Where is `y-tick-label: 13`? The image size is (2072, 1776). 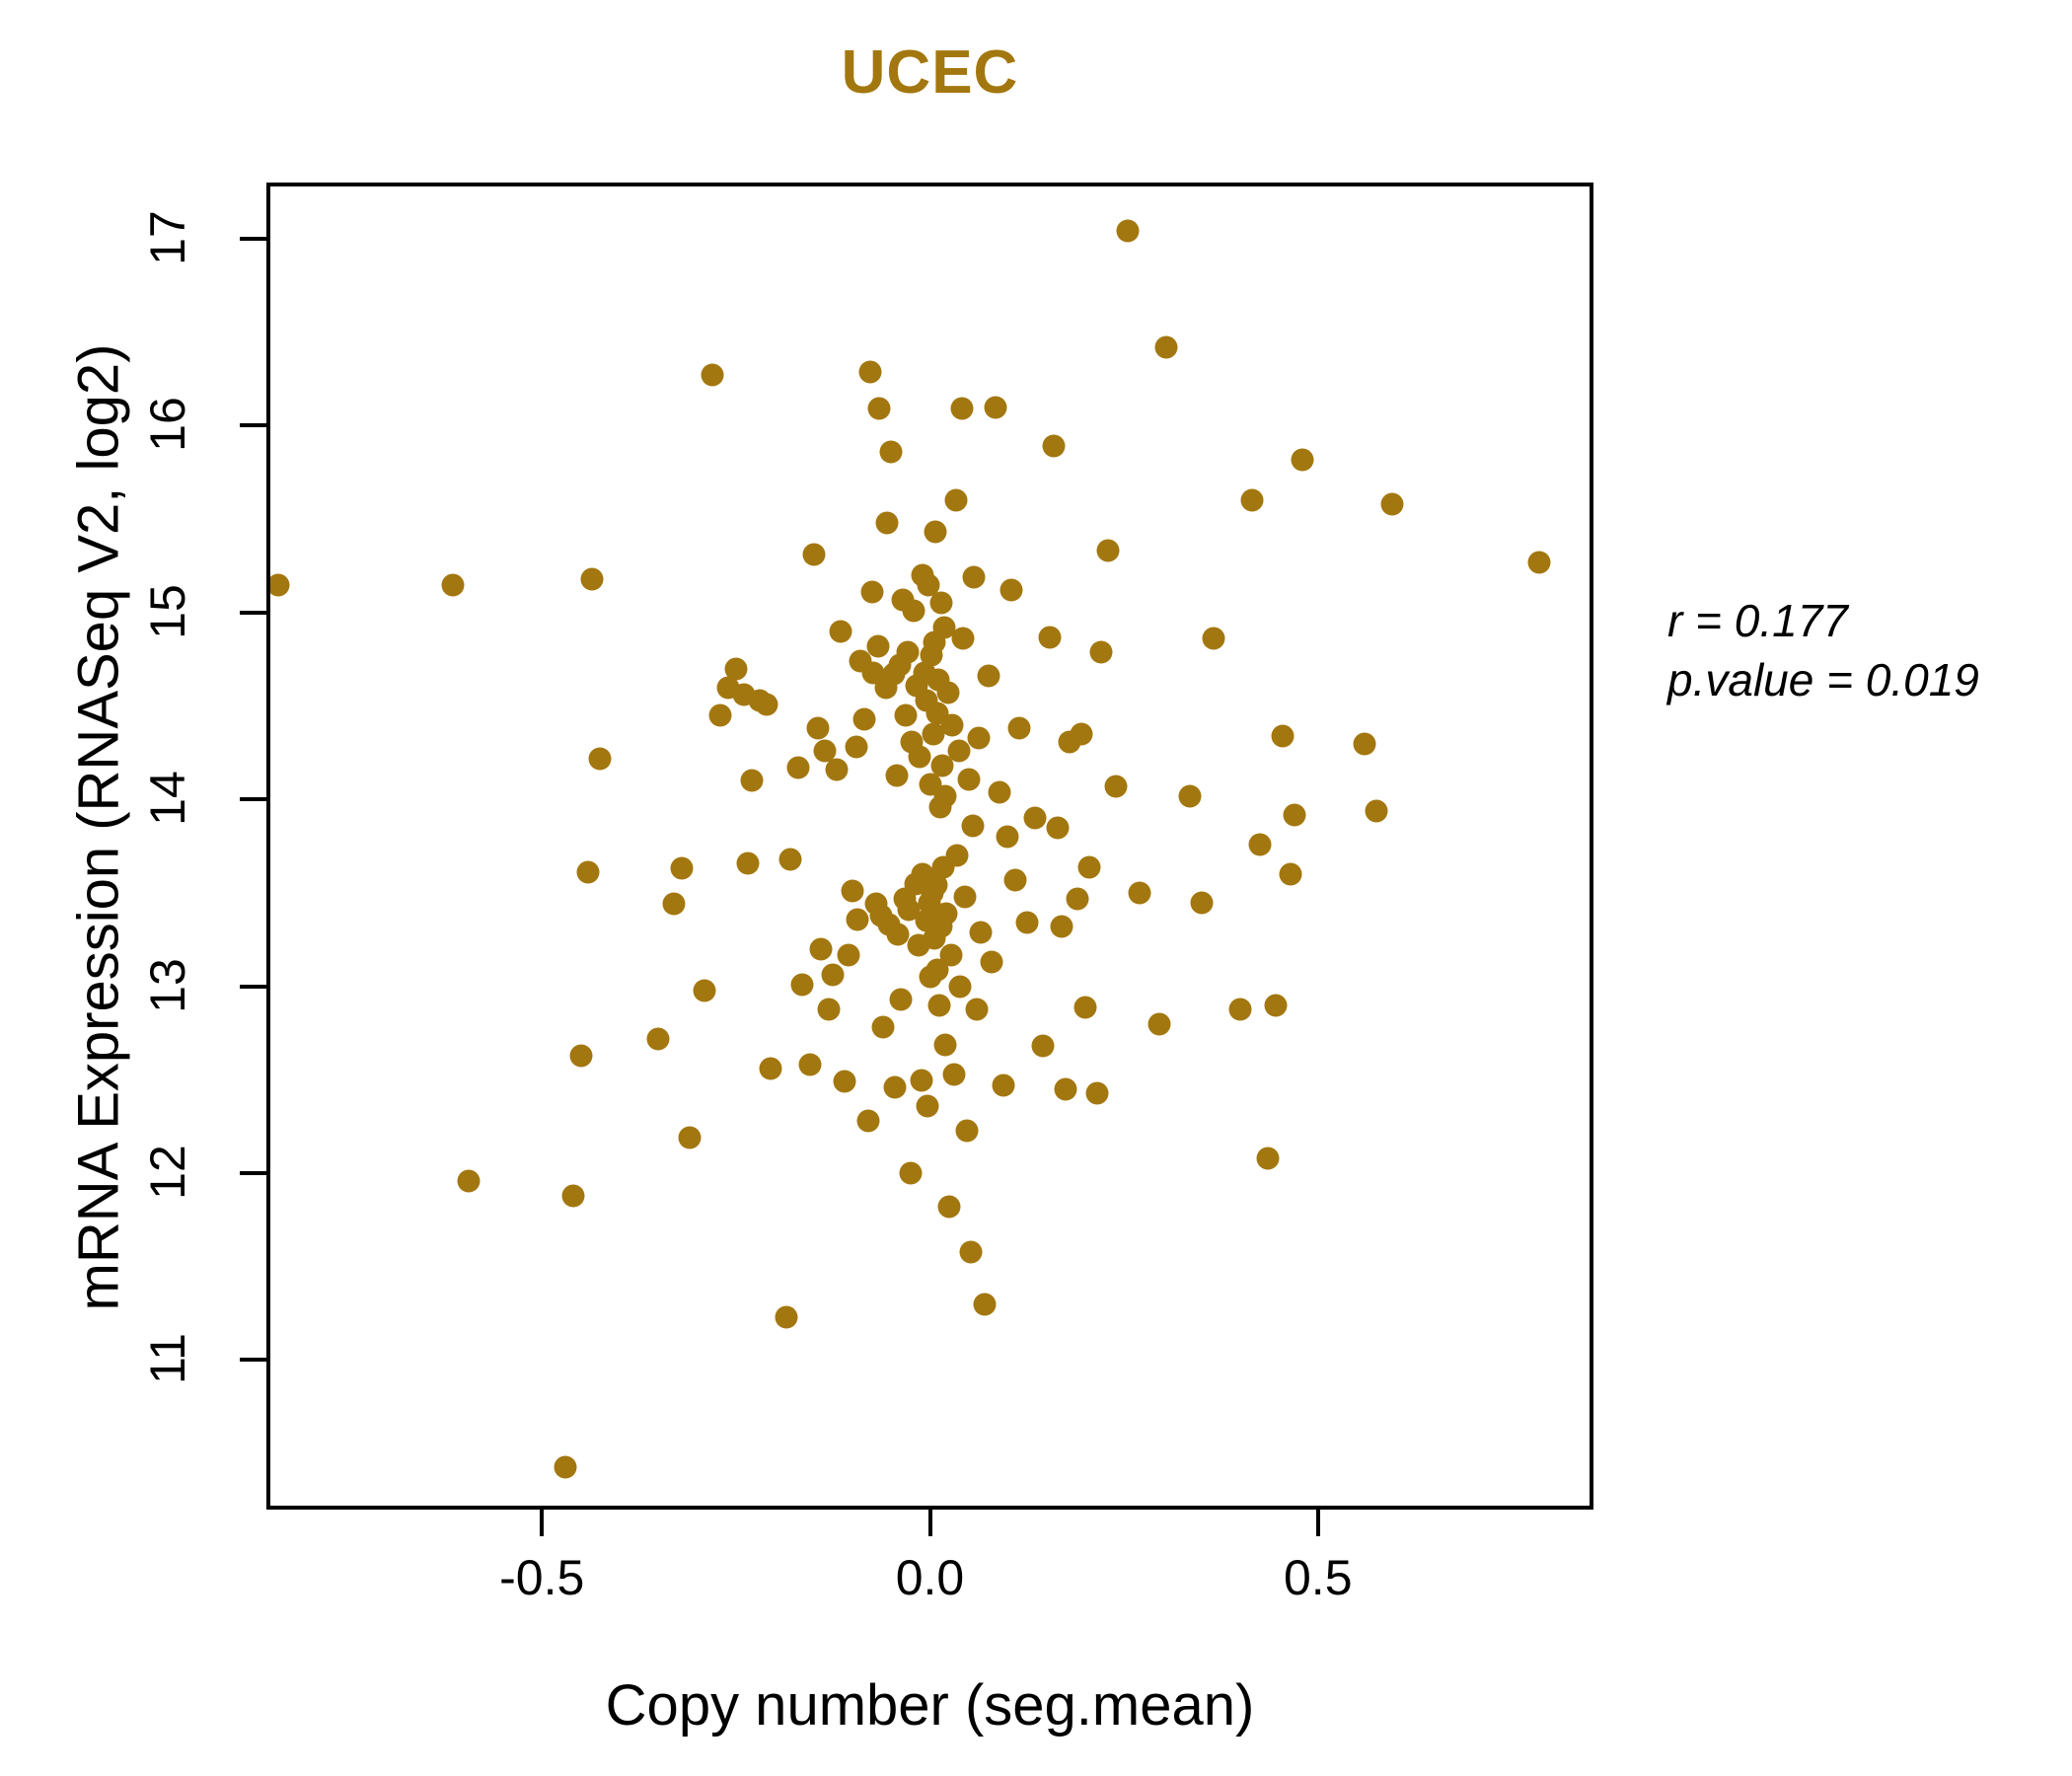
y-tick-label: 13 is located at coordinates (167, 985).